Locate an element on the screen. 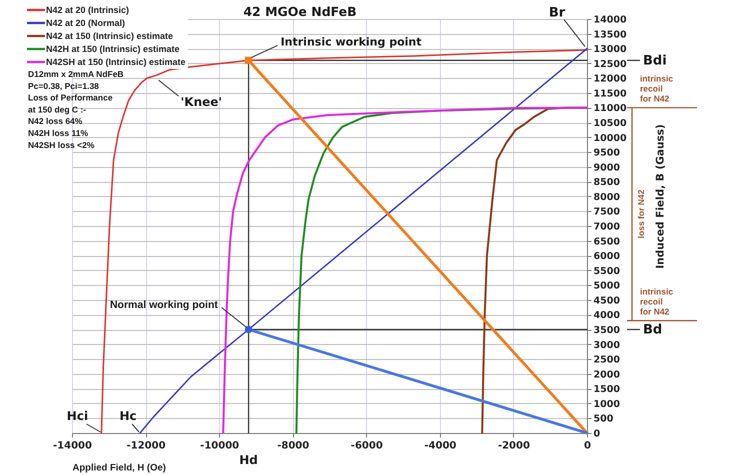  annotation: Normal working point is located at coordinates (164, 305).